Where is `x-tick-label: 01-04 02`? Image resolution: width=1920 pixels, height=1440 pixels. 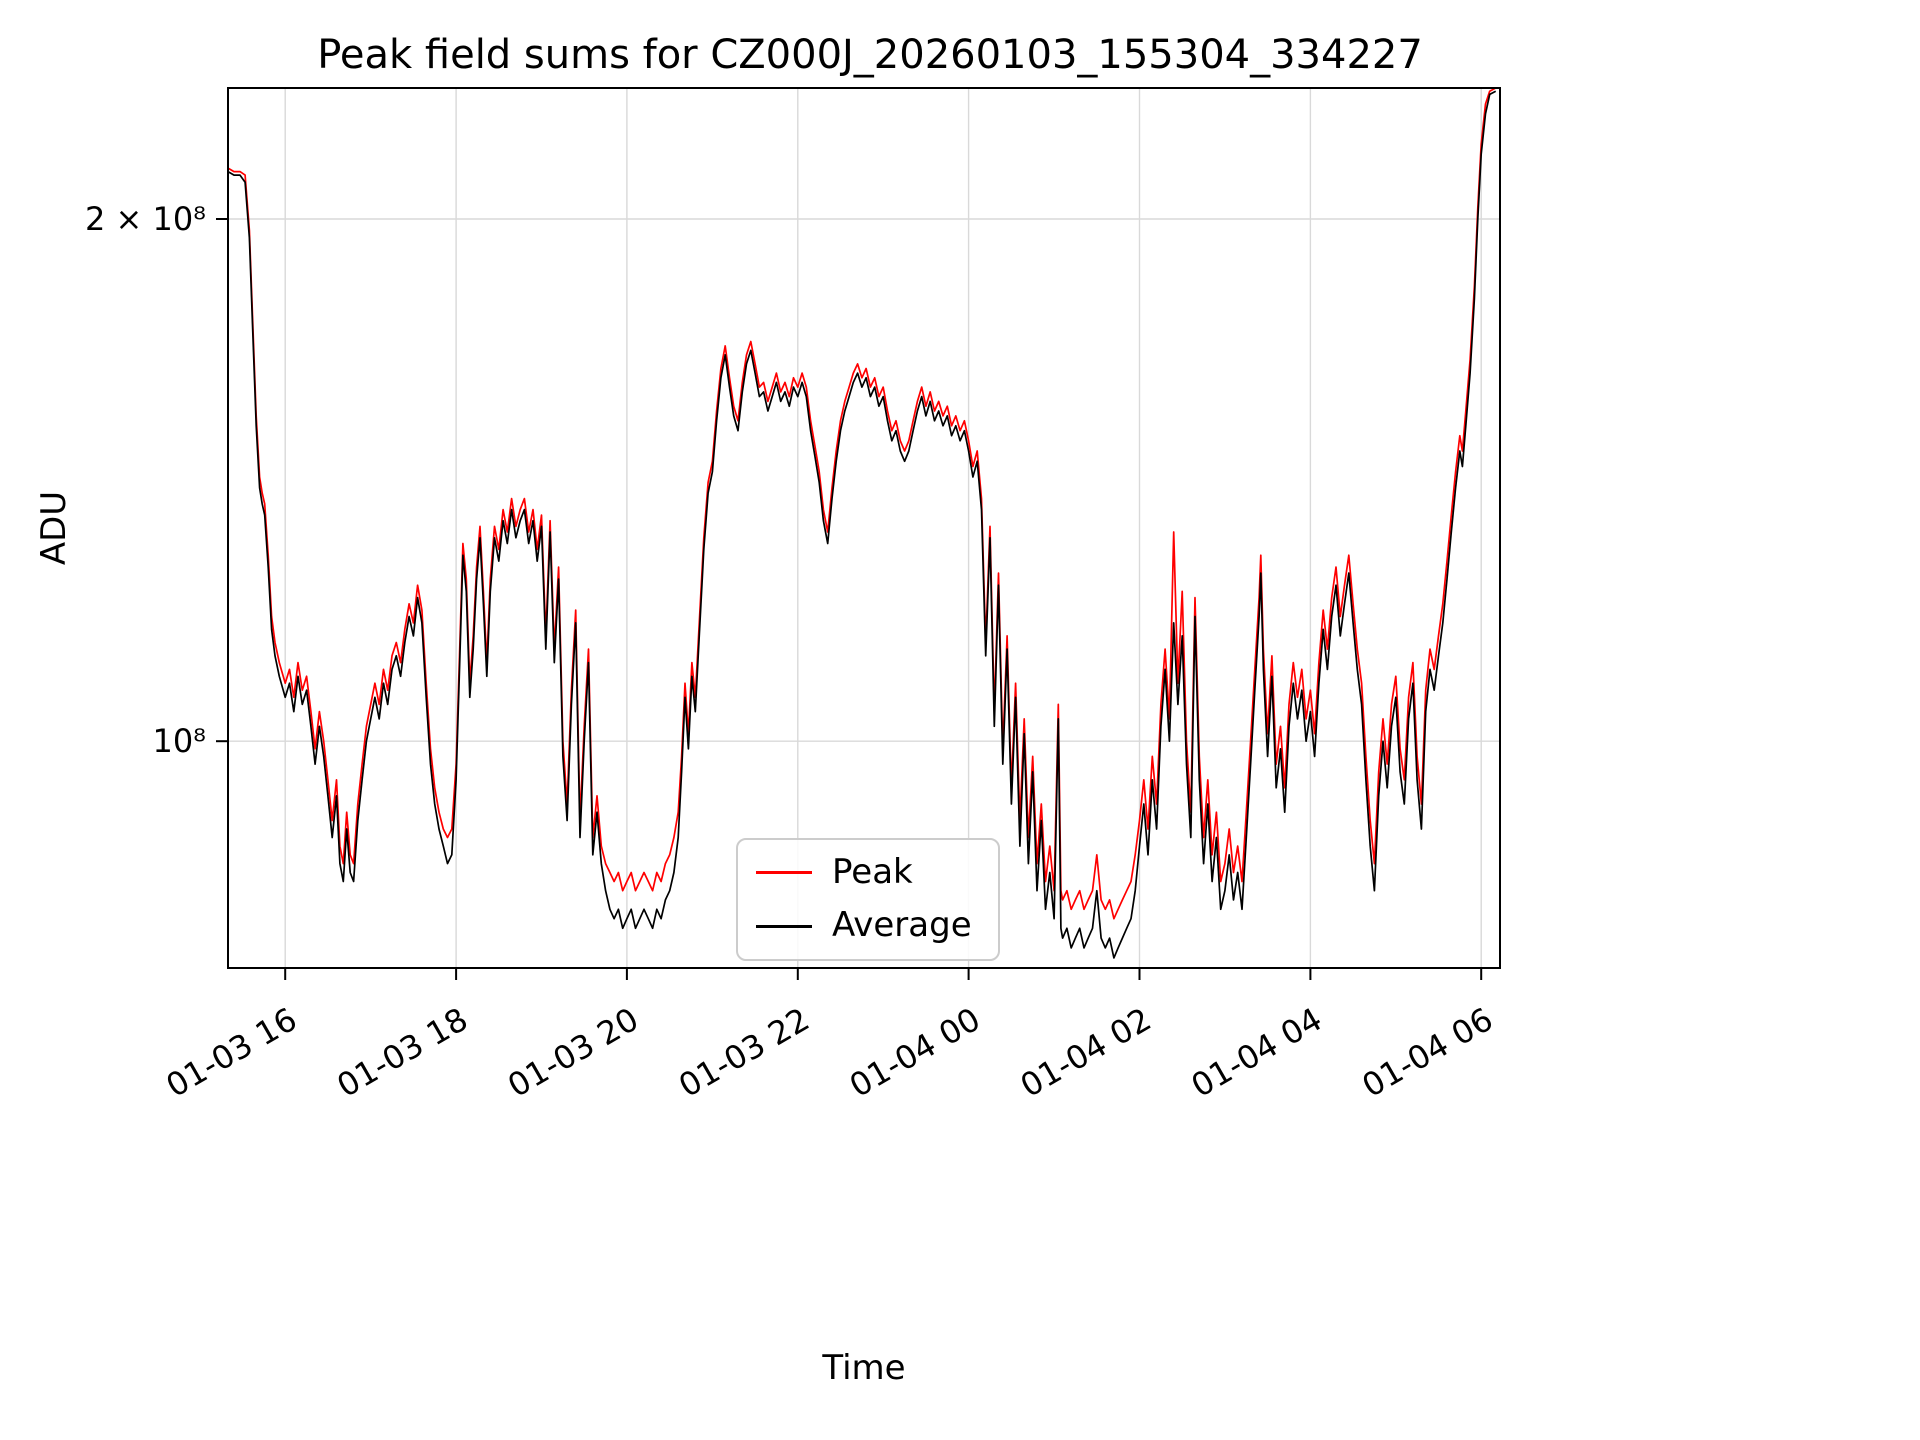 x-tick-label: 01-04 02 is located at coordinates (1086, 1052).